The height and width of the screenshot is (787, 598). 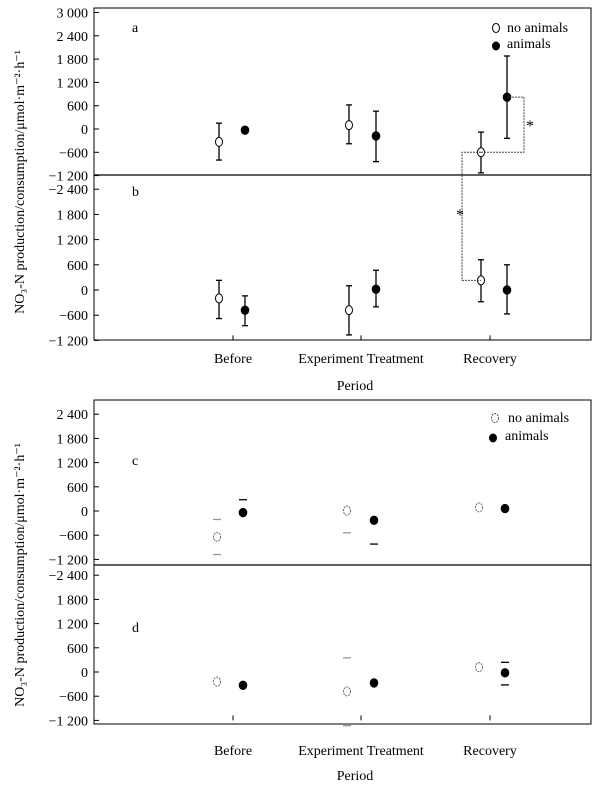 What do you see at coordinates (233, 751) in the screenshot?
I see `x-category-before-lower: Before` at bounding box center [233, 751].